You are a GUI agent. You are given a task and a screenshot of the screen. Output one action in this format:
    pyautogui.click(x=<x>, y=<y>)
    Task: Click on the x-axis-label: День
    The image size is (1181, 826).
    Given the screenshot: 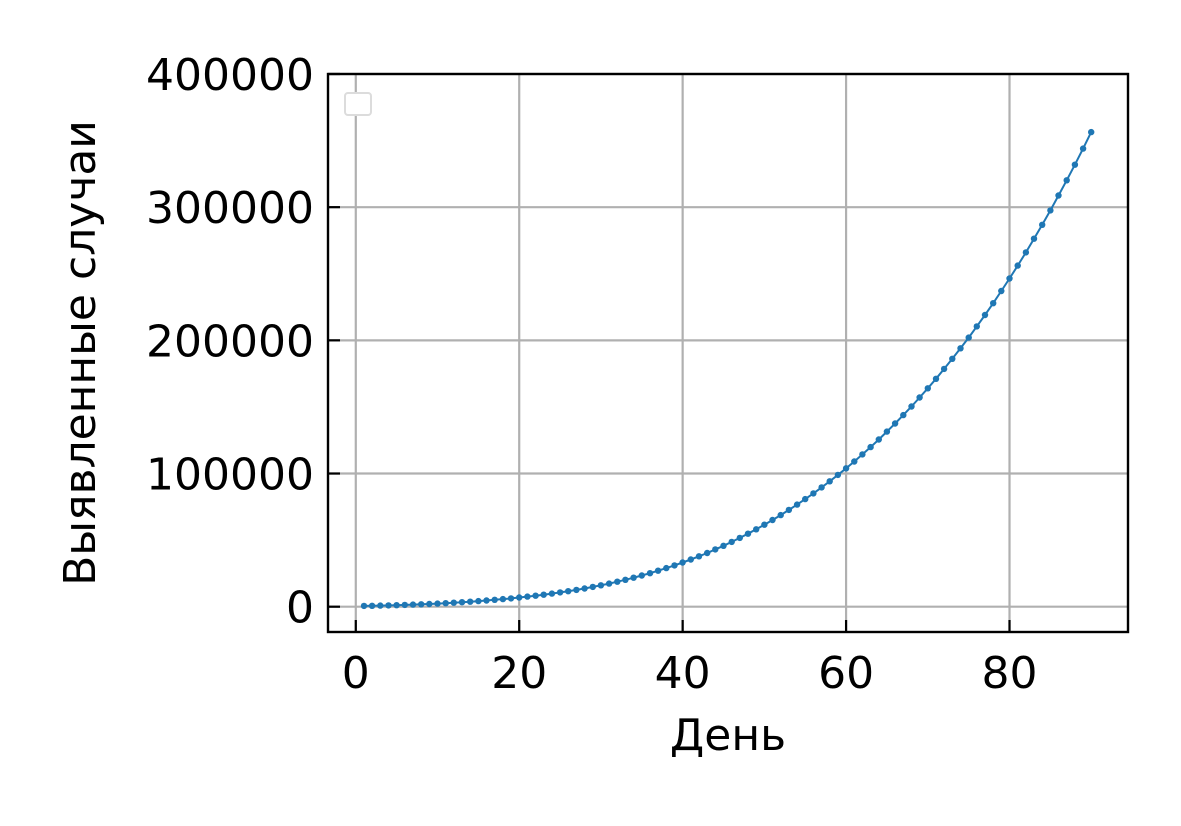 What is the action you would take?
    pyautogui.click(x=728, y=735)
    